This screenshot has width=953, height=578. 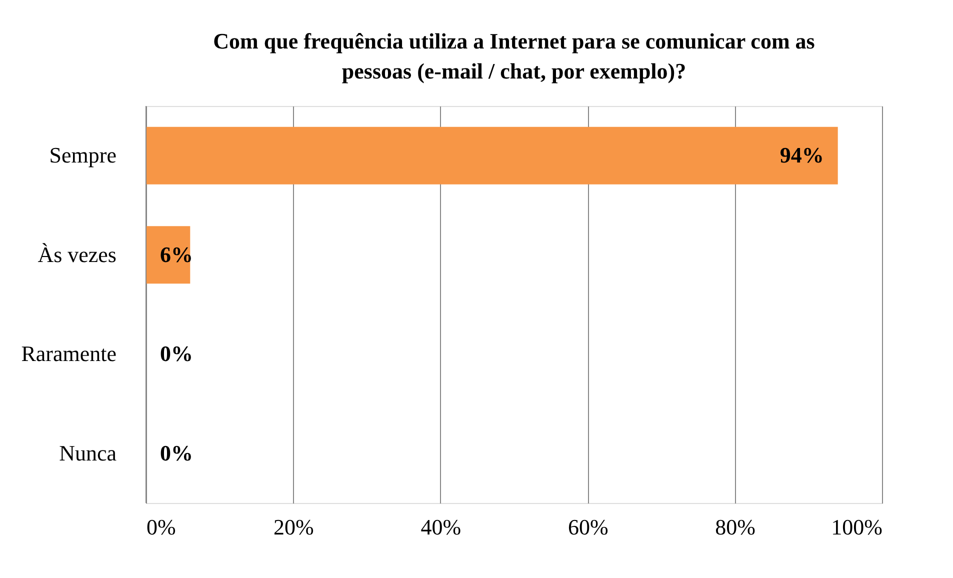 What do you see at coordinates (82, 155) in the screenshot?
I see `y-tick-label: Sempre` at bounding box center [82, 155].